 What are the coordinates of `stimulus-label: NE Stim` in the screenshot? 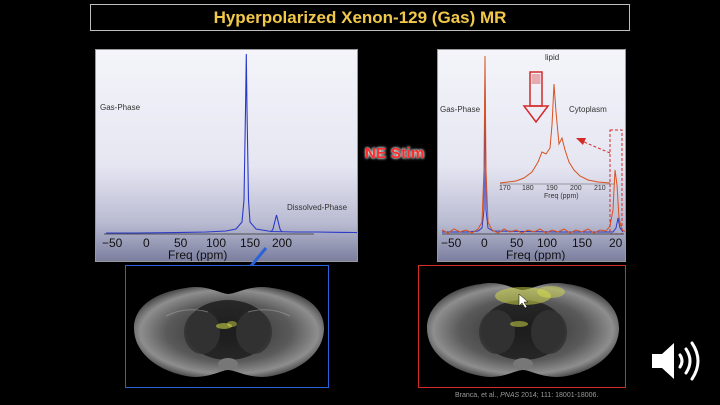 It's located at (395, 153).